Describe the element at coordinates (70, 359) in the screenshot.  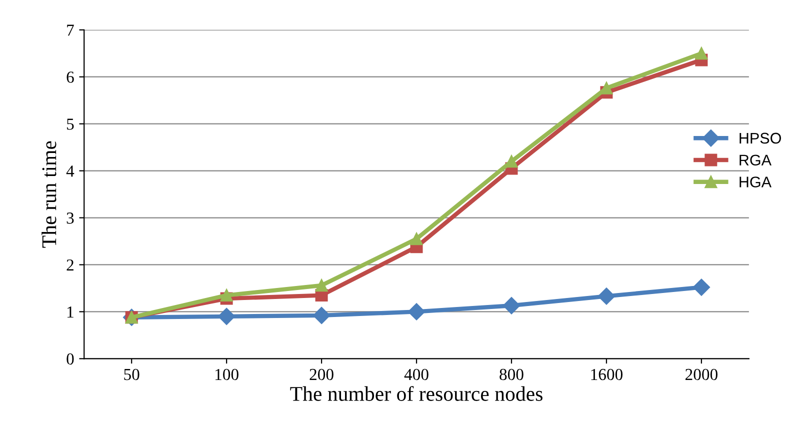
I see `y-tick-label: 0` at that location.